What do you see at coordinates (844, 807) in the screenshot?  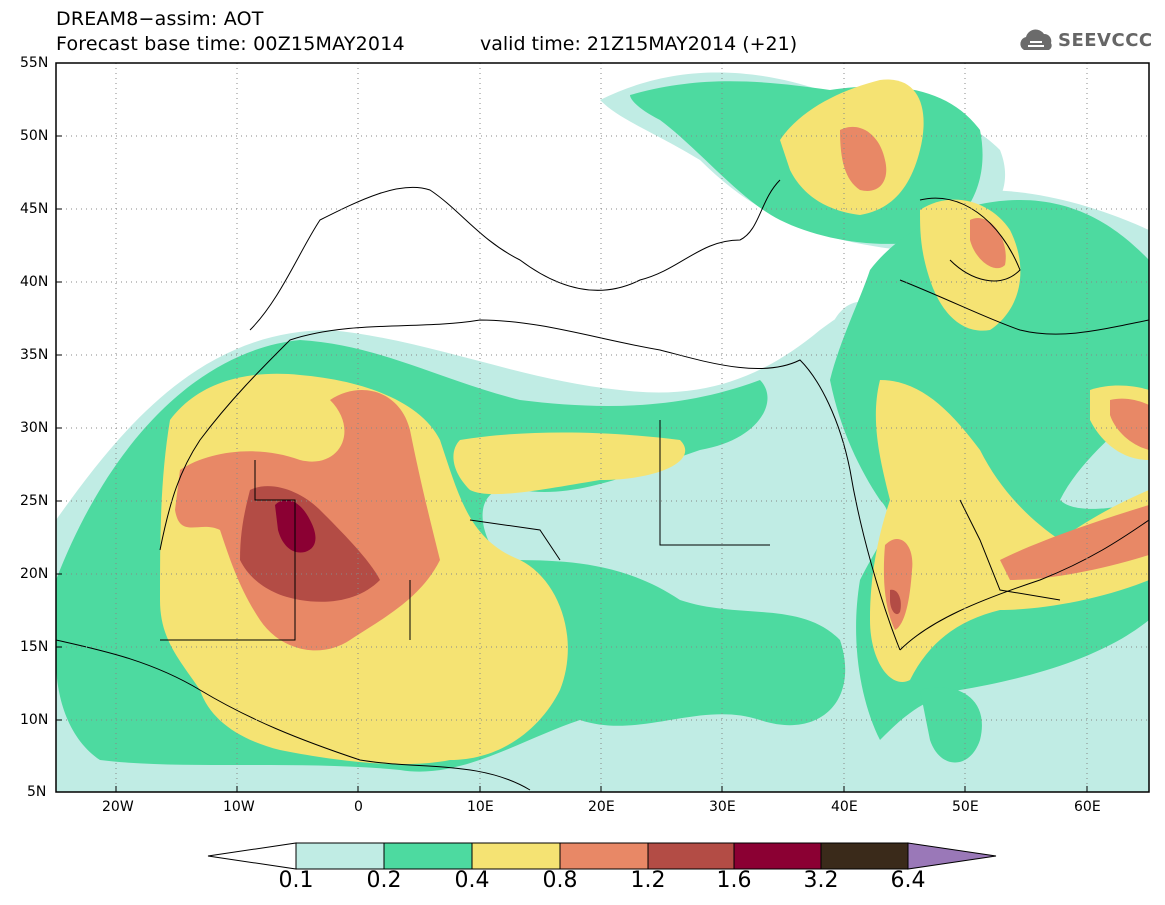 I see `lon-tick: 40E` at bounding box center [844, 807].